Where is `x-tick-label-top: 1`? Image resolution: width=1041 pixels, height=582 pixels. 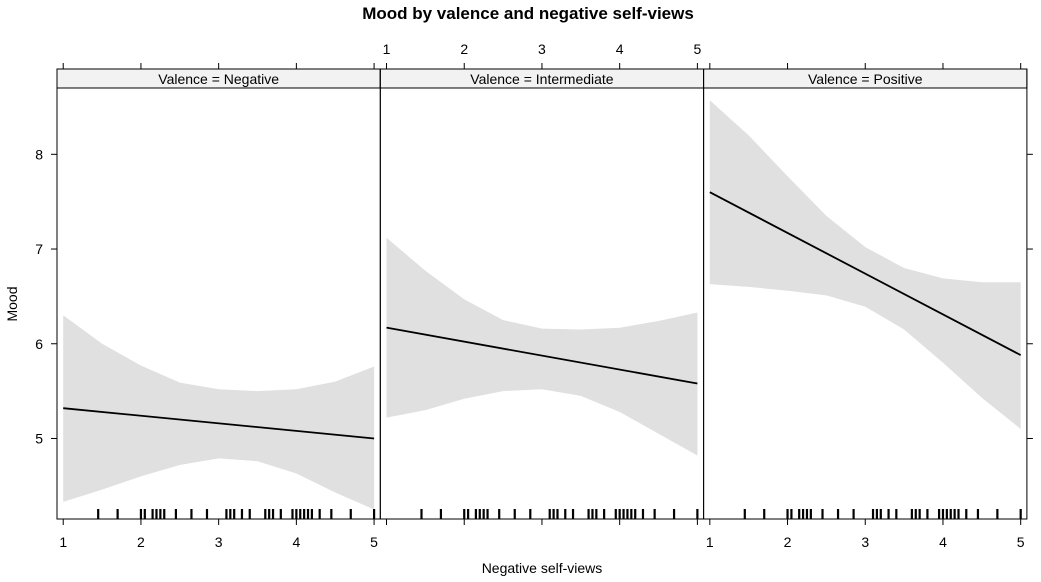
x-tick-label-top: 1 is located at coordinates (387, 49).